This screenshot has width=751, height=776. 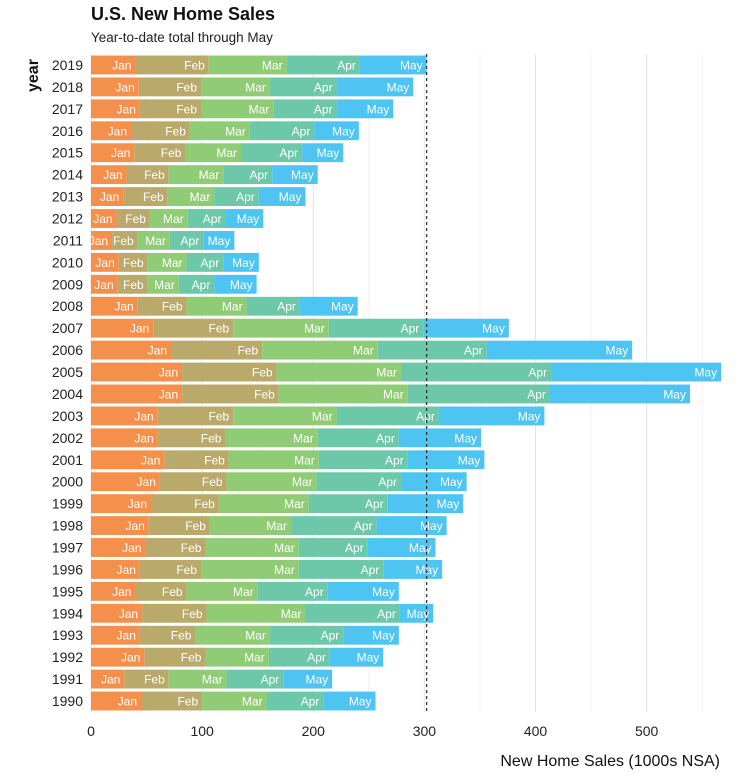 What do you see at coordinates (186, 109) in the screenshot?
I see `bar-label-2017-feb: Feb` at bounding box center [186, 109].